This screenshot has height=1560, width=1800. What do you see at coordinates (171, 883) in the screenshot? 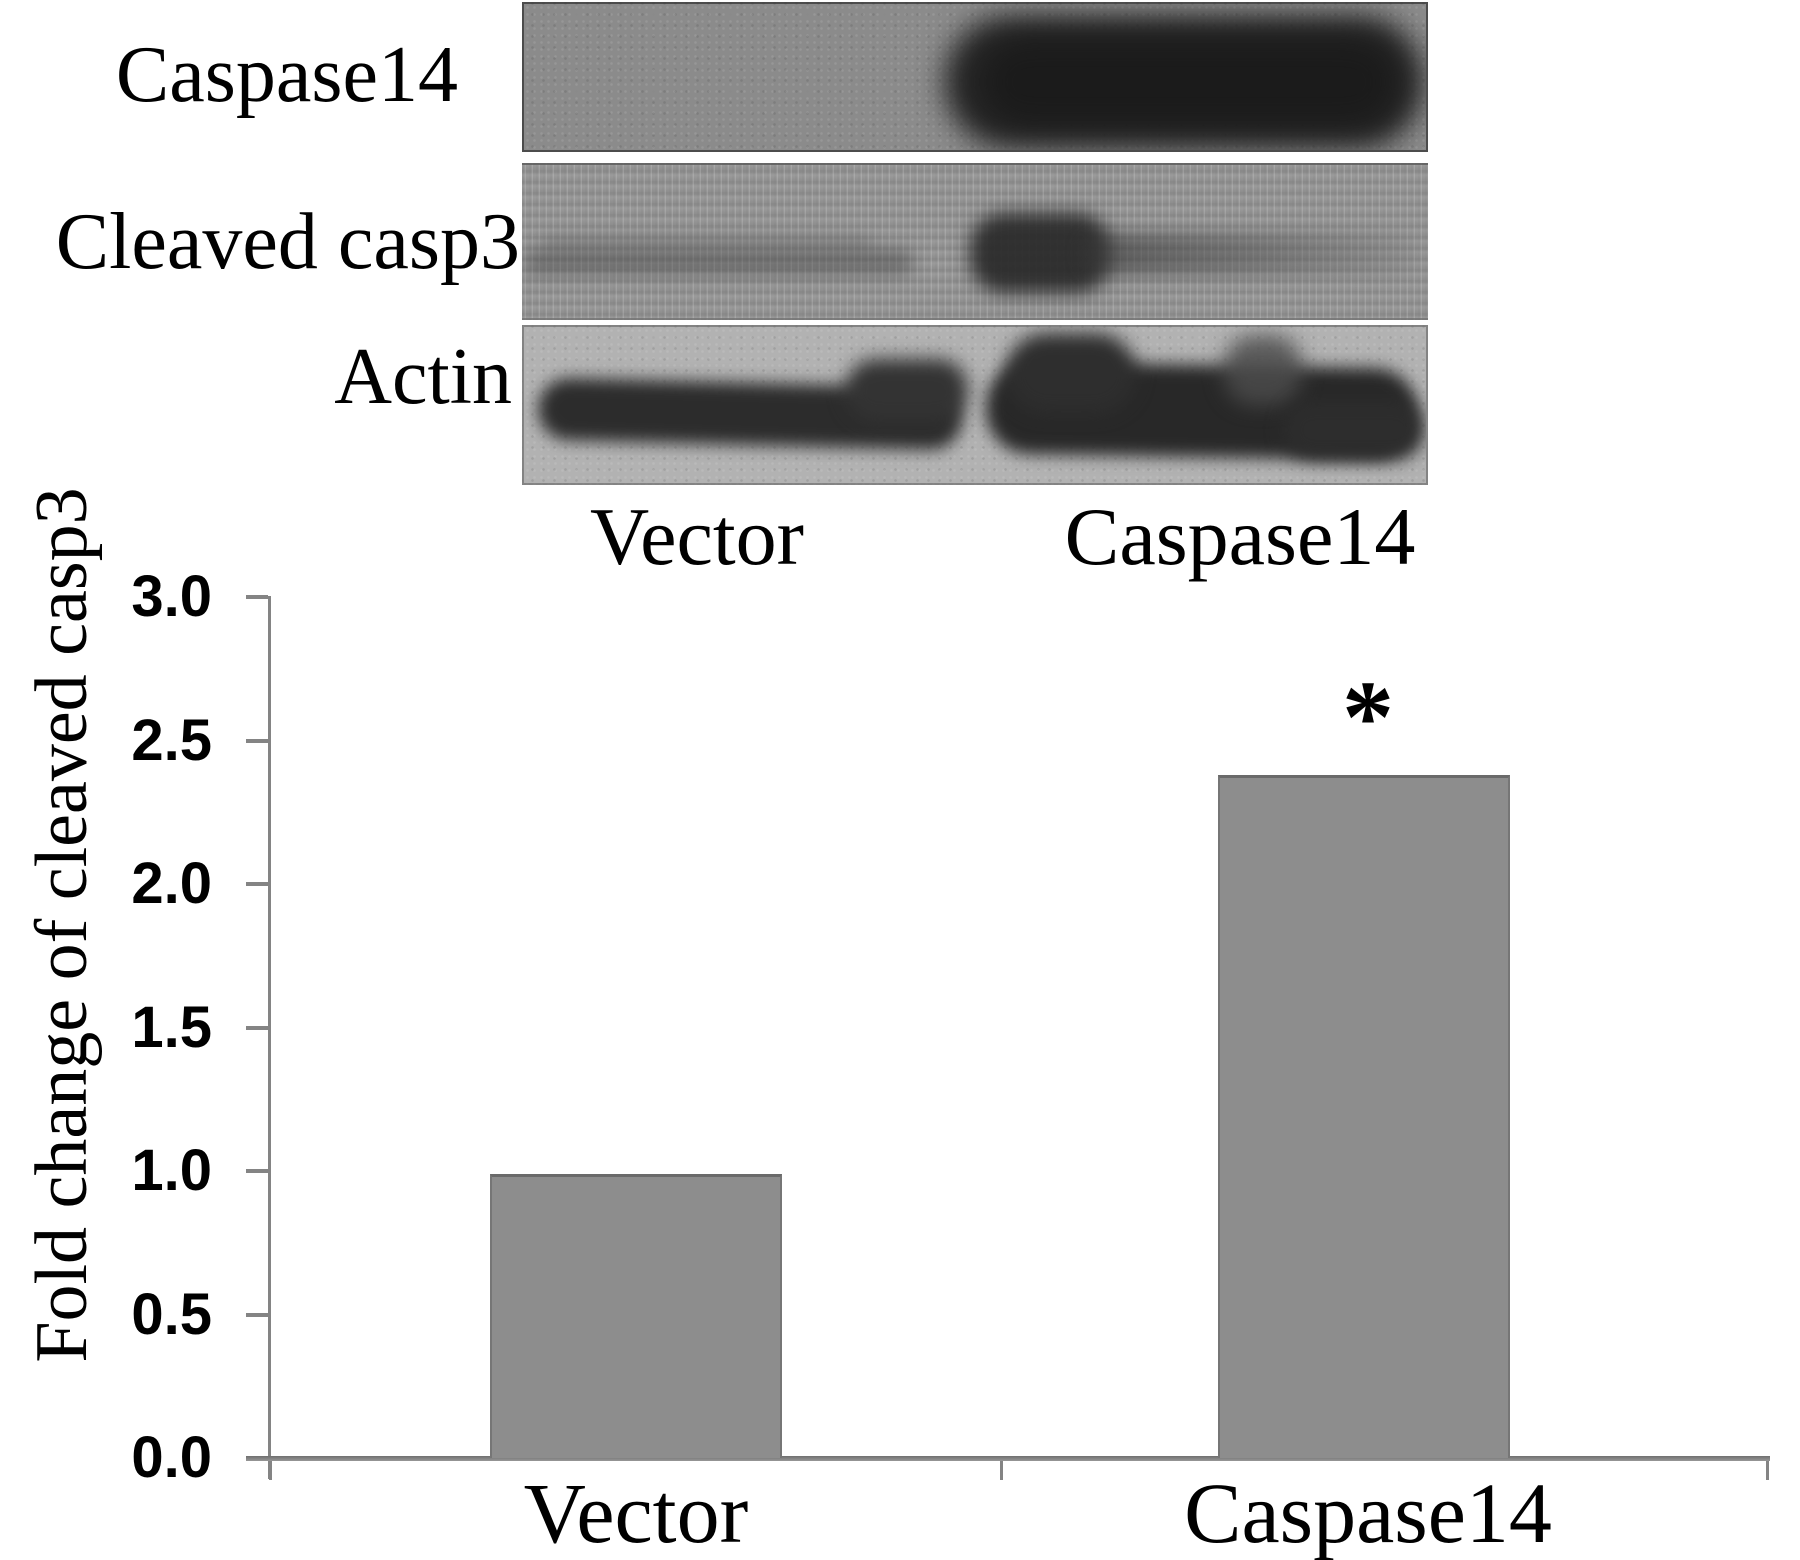
I see `y-tick-label: 2.0` at bounding box center [171, 883].